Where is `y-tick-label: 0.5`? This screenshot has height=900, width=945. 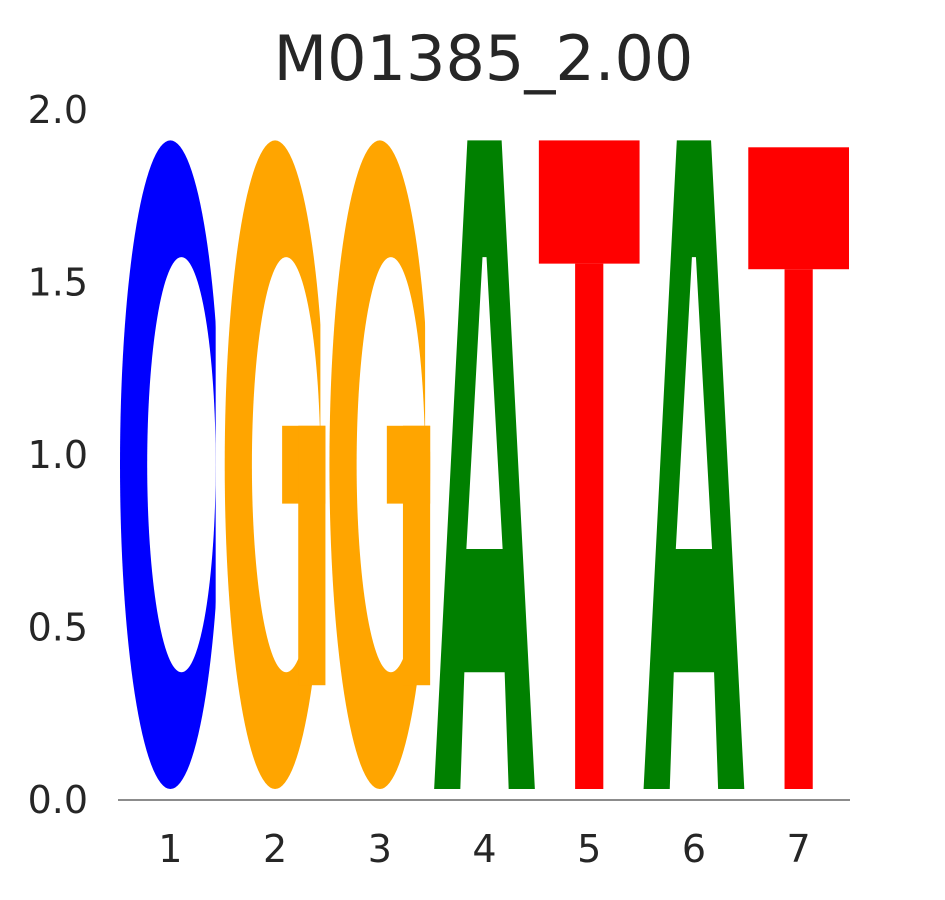
y-tick-label: 0.5 is located at coordinates (58, 628).